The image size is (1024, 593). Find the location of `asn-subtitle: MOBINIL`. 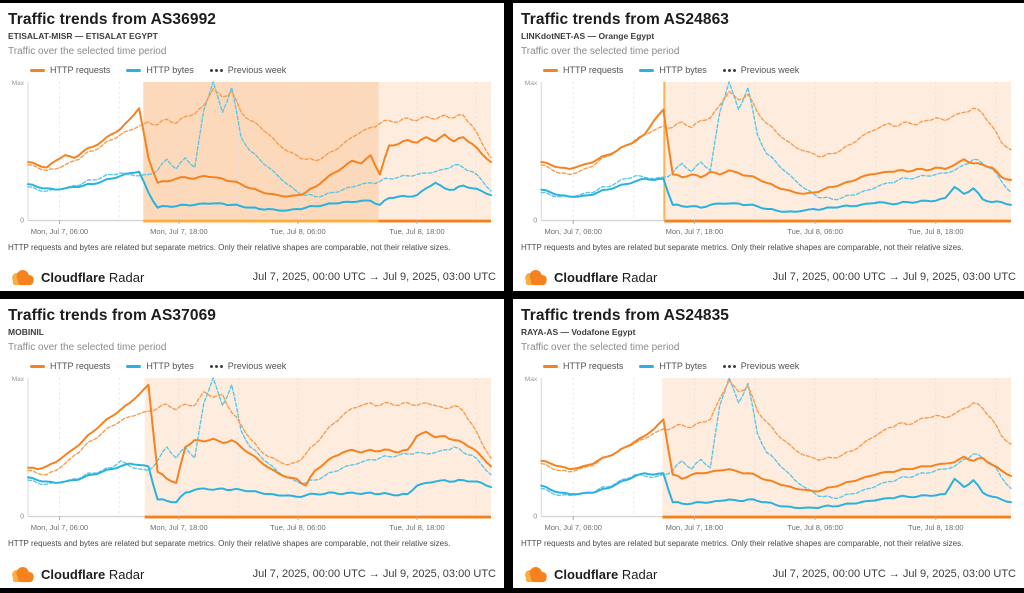

asn-subtitle: MOBINIL is located at coordinates (26, 332).